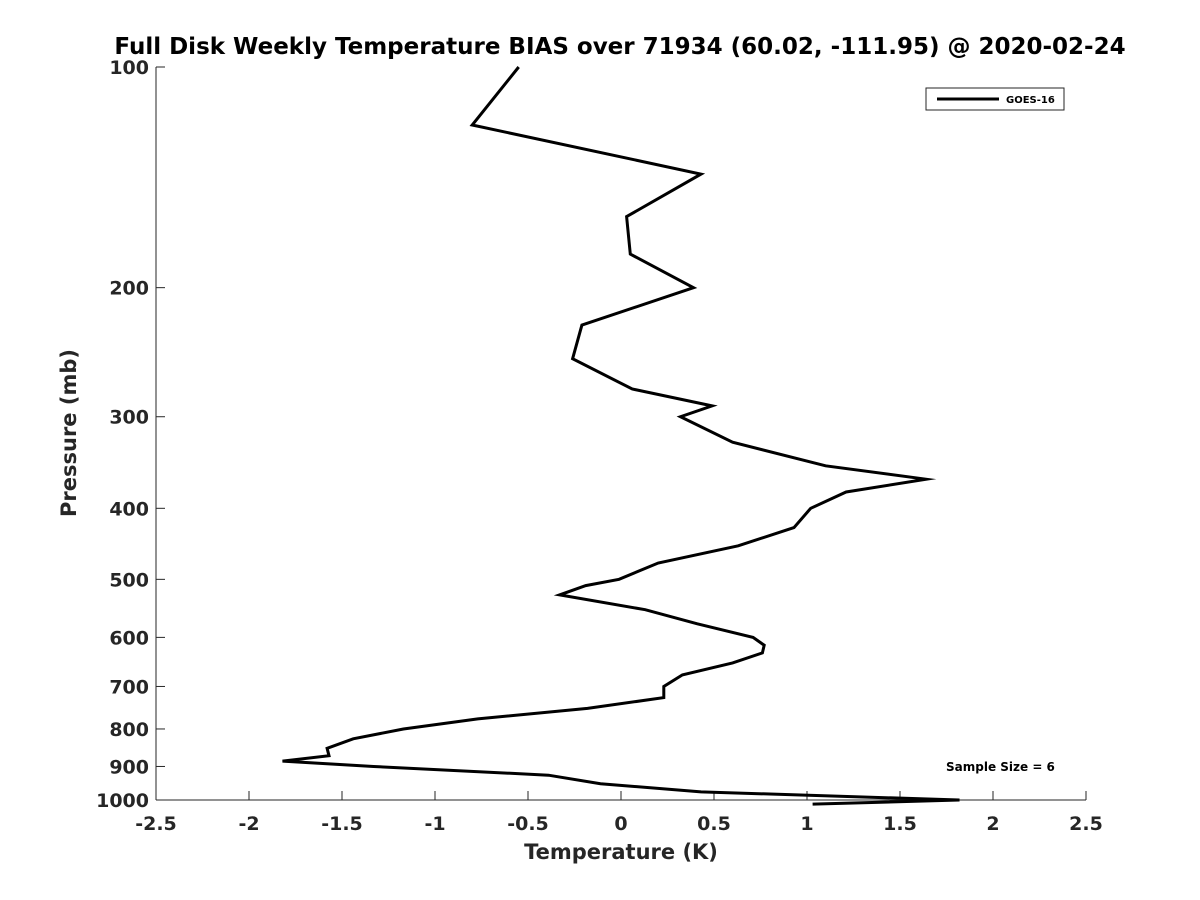 The height and width of the screenshot is (900, 1200). I want to click on x-tick-label: 0.5, so click(714, 824).